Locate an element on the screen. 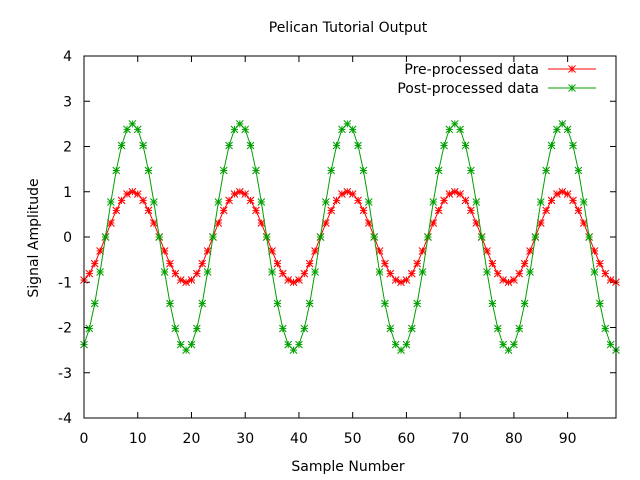 The height and width of the screenshot is (480, 640). x-axis-label: Sample Number is located at coordinates (347, 467).